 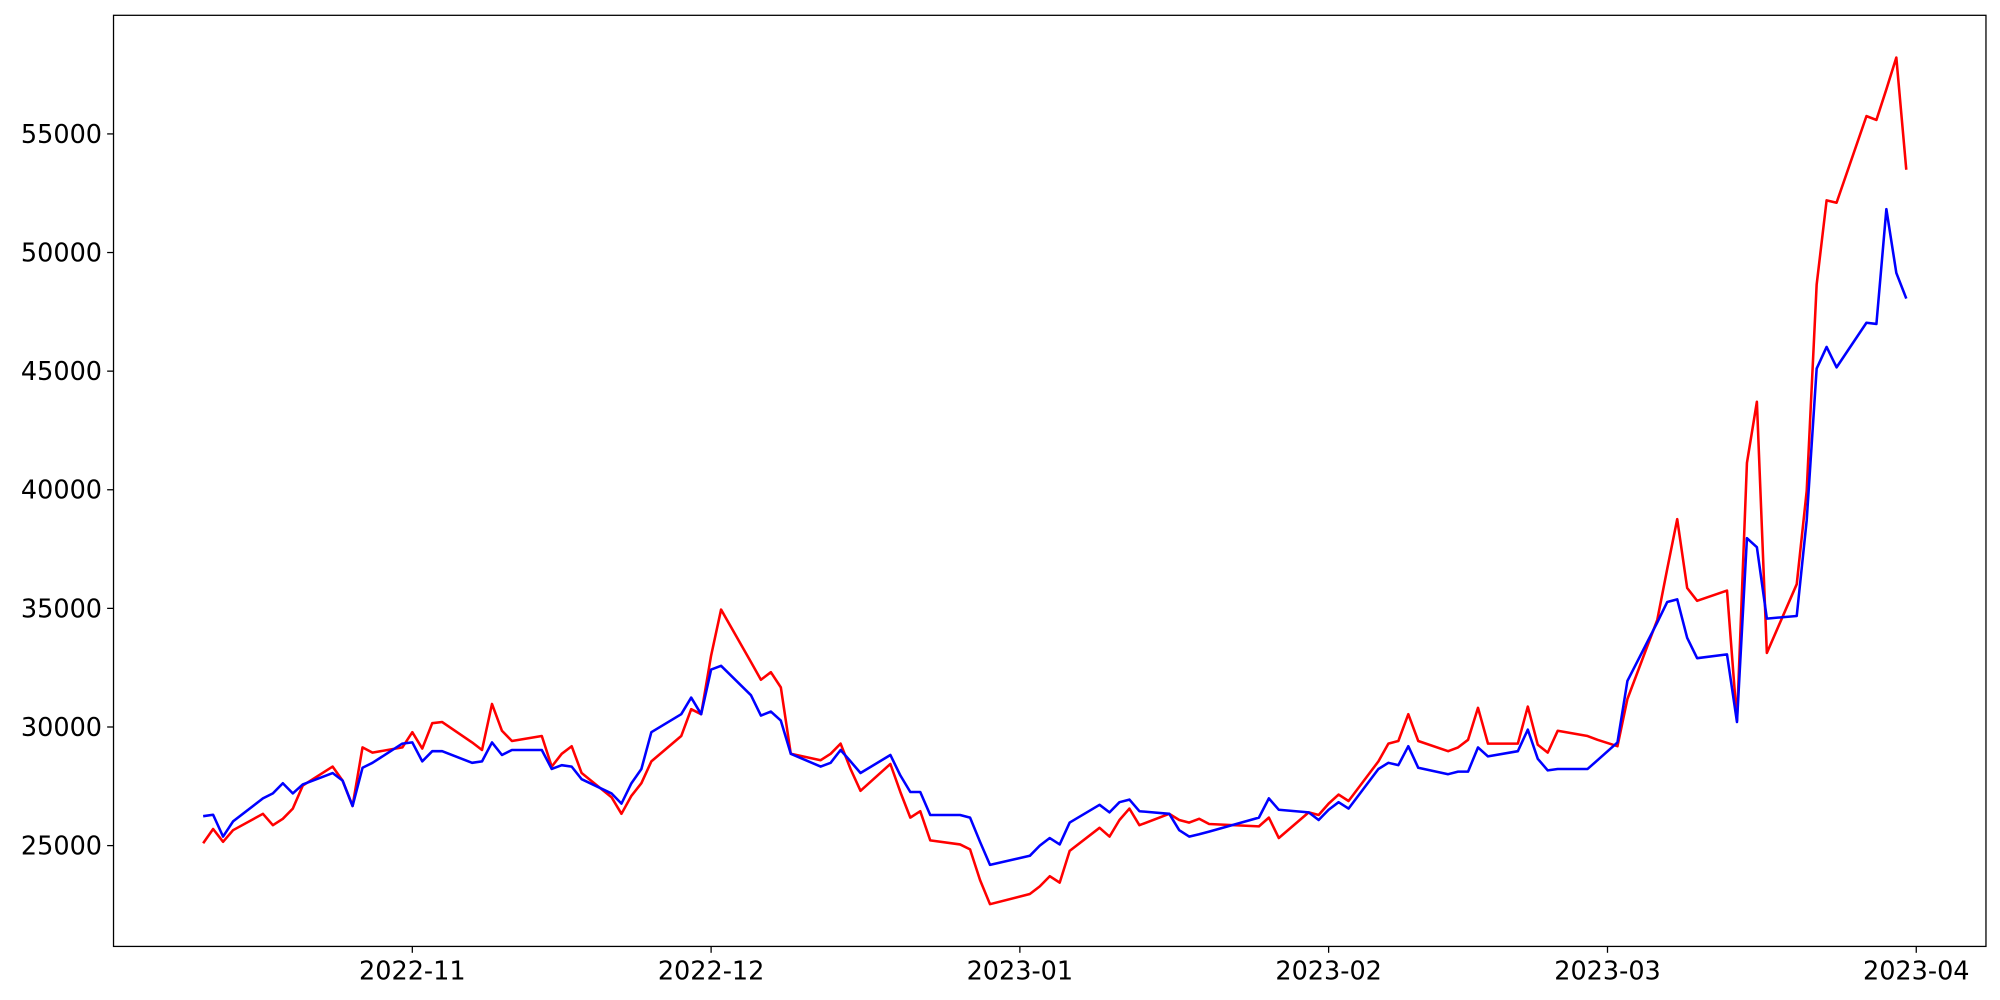 I want to click on x-tick-label: 2022-11, so click(x=412, y=972).